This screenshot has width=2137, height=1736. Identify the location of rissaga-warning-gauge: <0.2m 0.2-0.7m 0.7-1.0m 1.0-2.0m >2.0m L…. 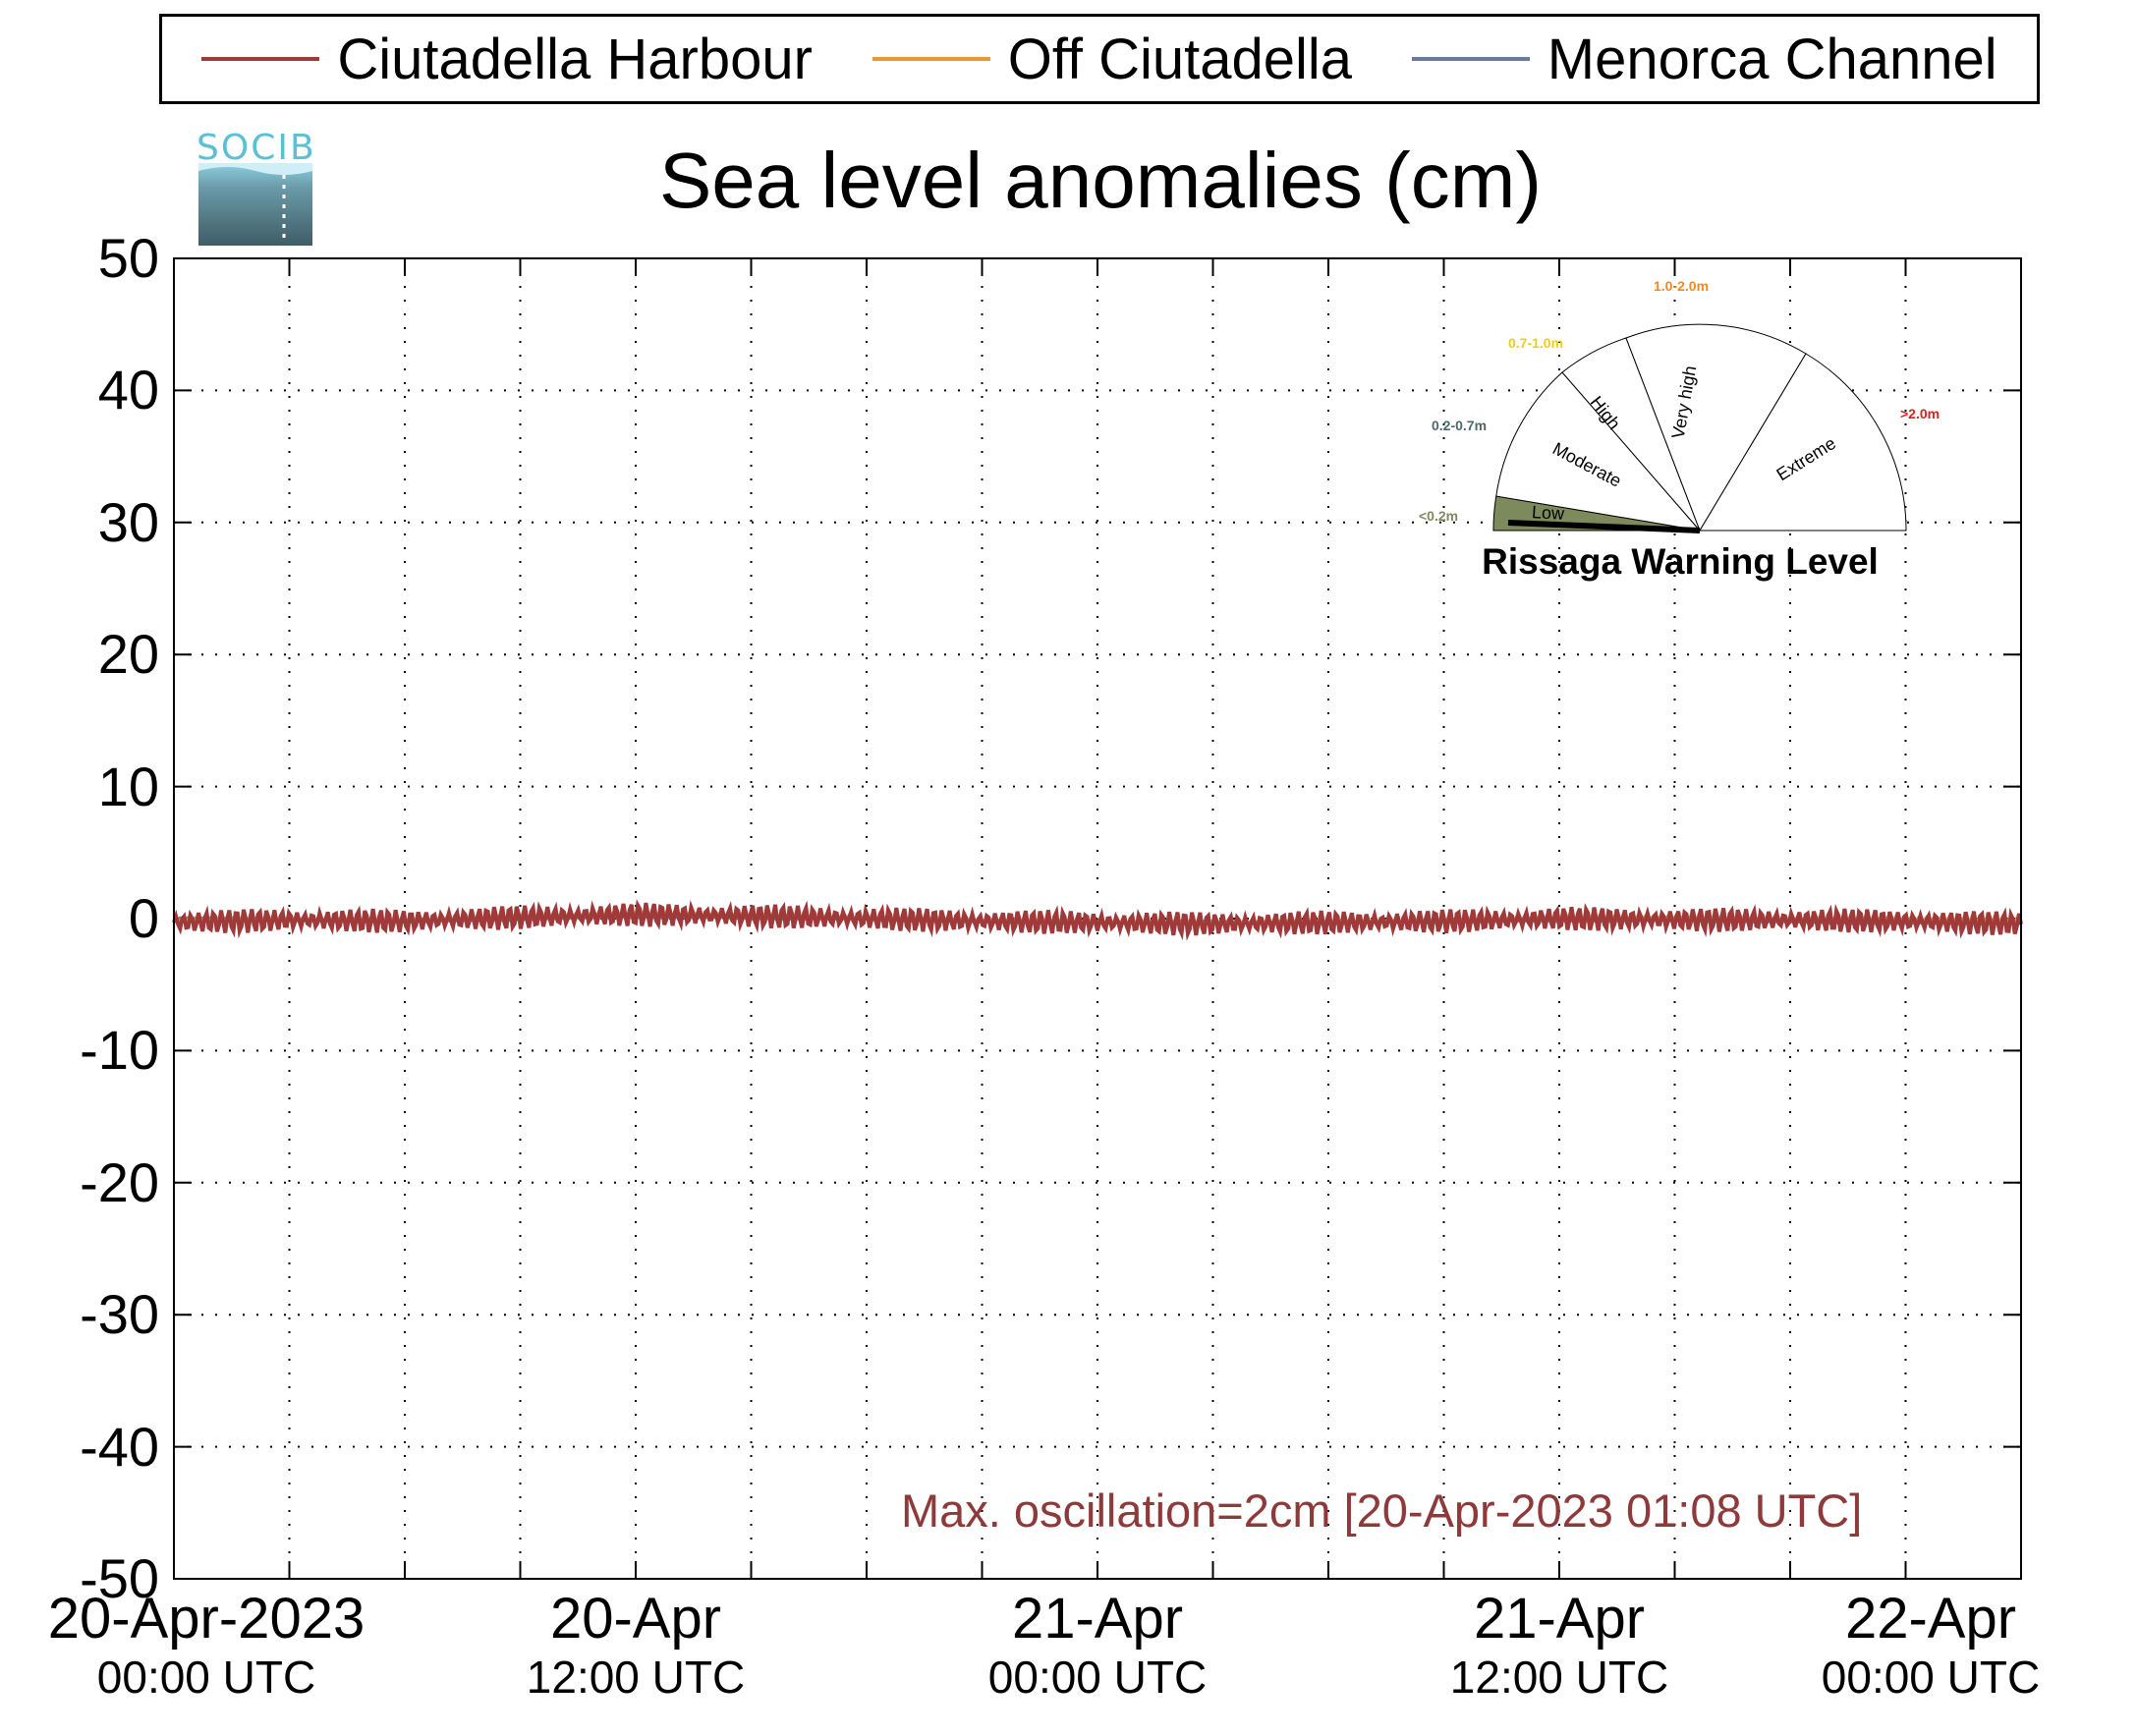
(1680, 432).